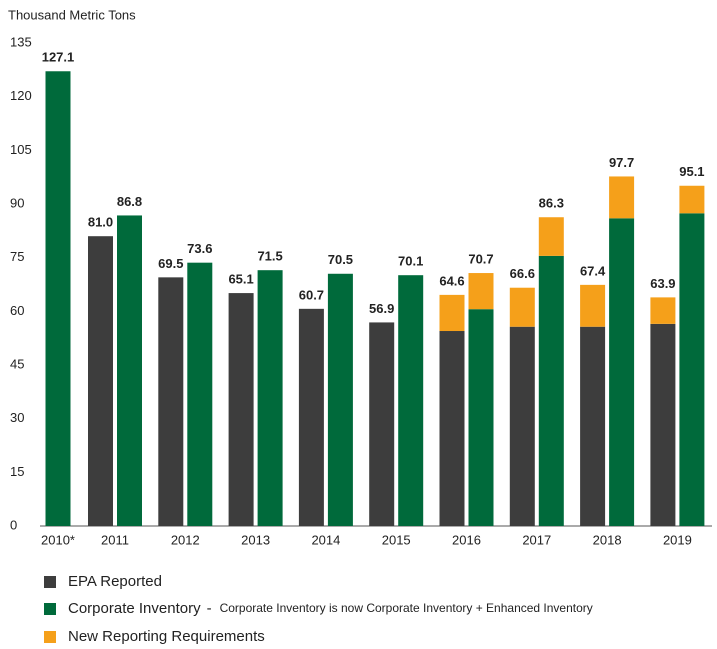  What do you see at coordinates (536, 539) in the screenshot?
I see `x-tick-label: 2017` at bounding box center [536, 539].